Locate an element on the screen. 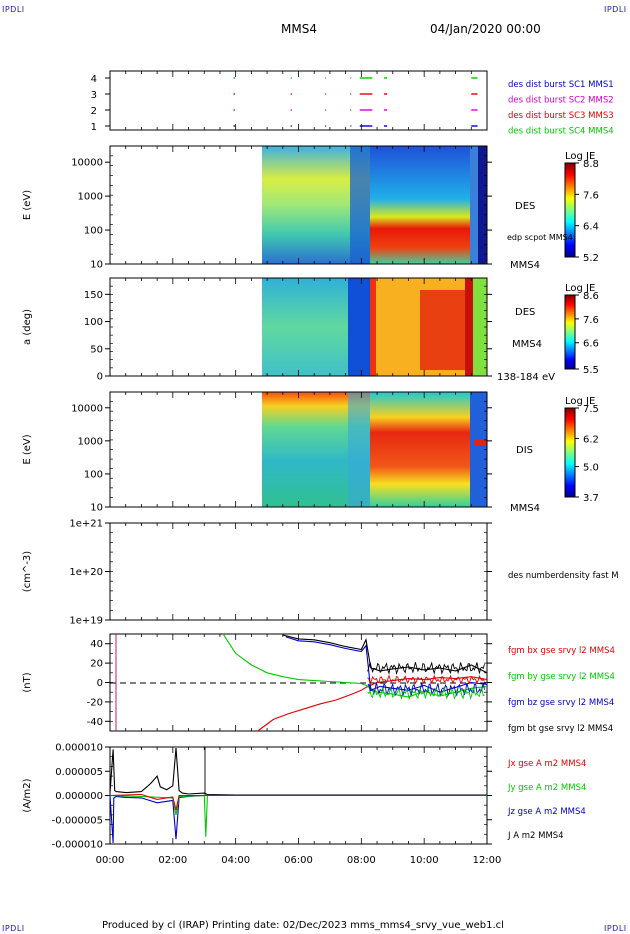 This screenshot has width=630, height=934. availability-ytick-label: 1 is located at coordinates (94, 127).